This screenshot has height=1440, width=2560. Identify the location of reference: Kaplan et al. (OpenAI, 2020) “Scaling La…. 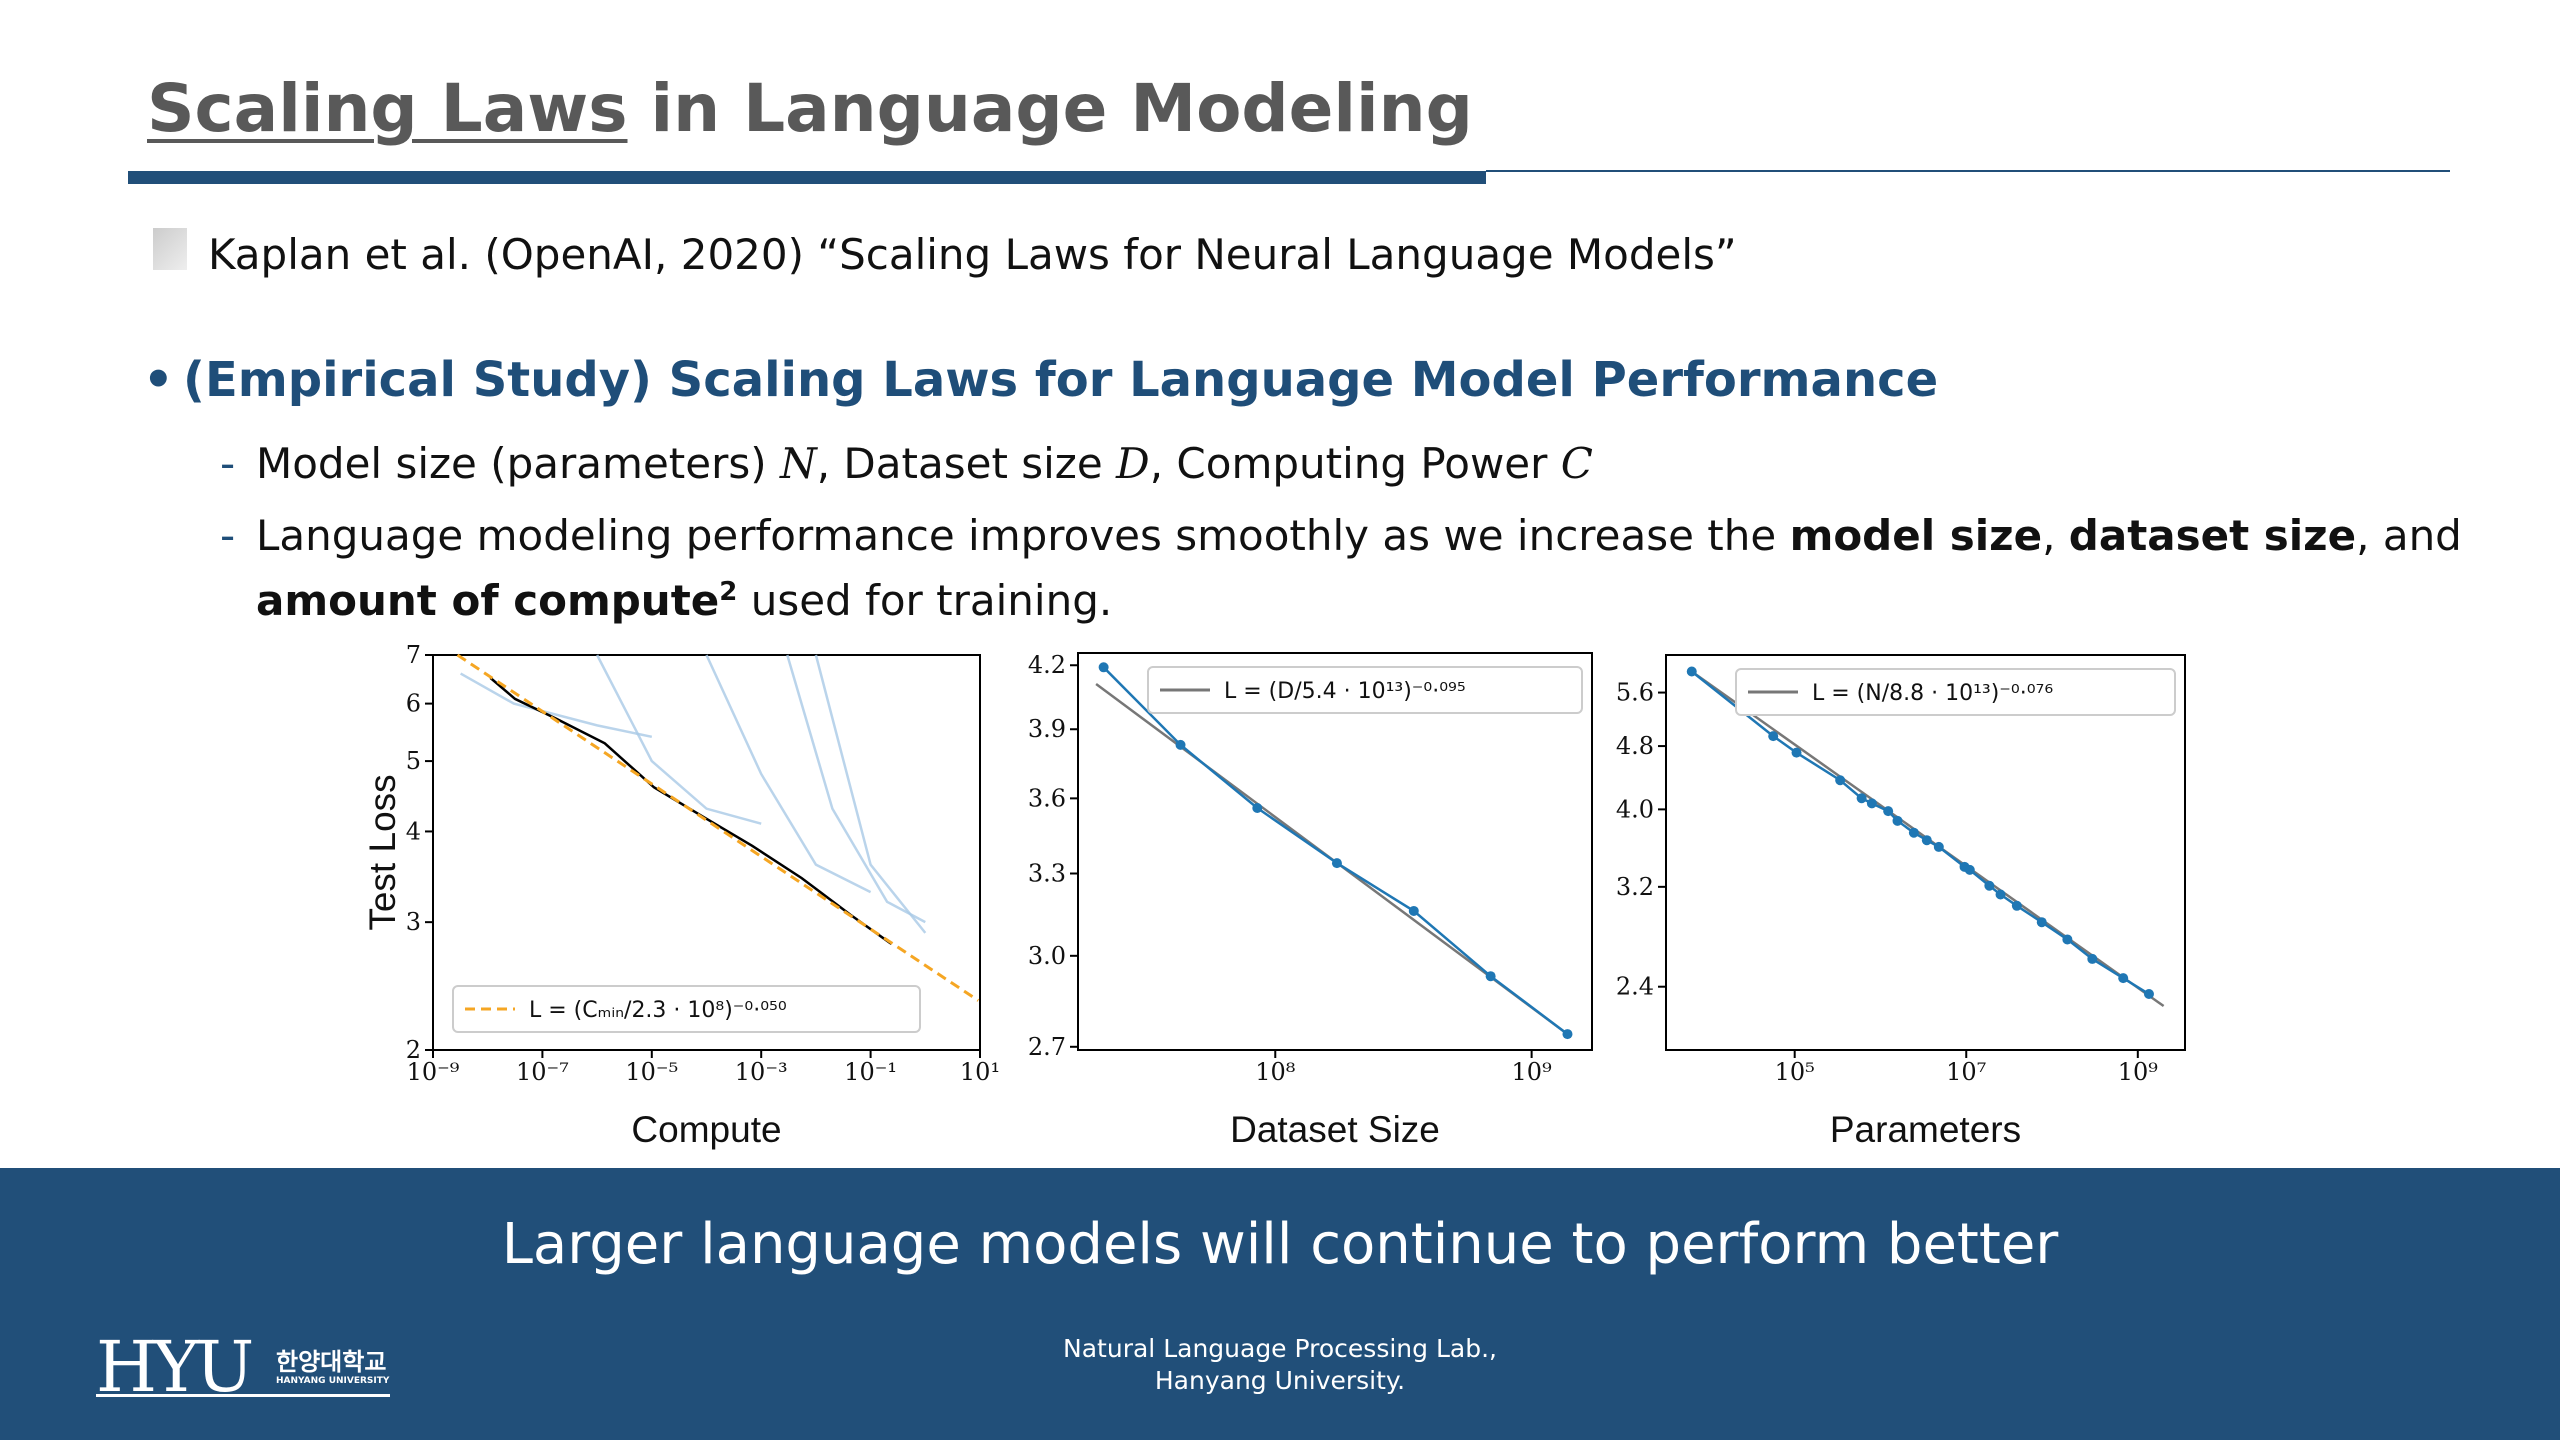
(972, 254).